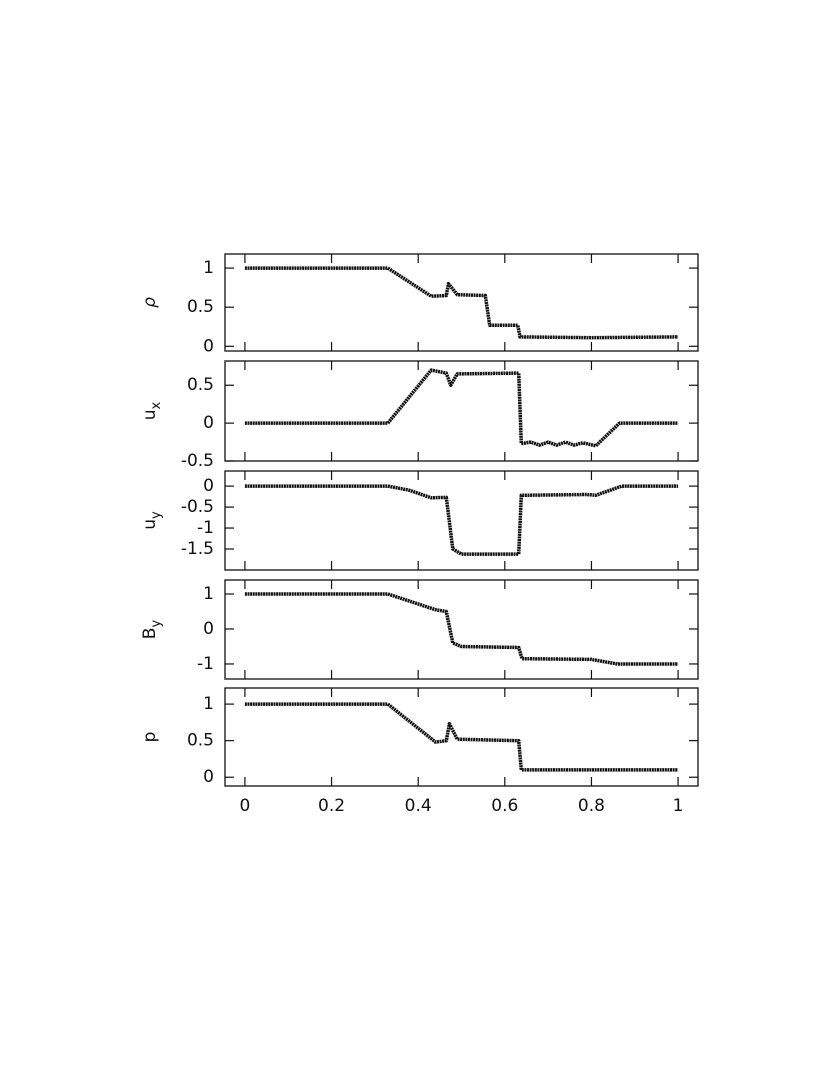 This screenshot has width=830, height=1075. What do you see at coordinates (245, 806) in the screenshot?
I see `x-tick-label: 0` at bounding box center [245, 806].